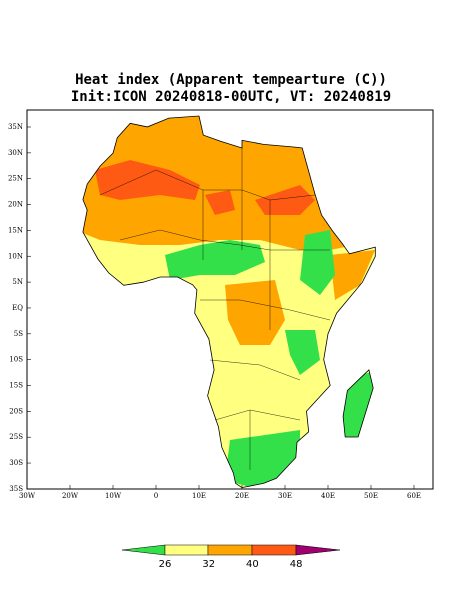 The height and width of the screenshot is (600, 463). Describe the element at coordinates (18, 334) in the screenshot. I see `lat-label: 5S` at that location.